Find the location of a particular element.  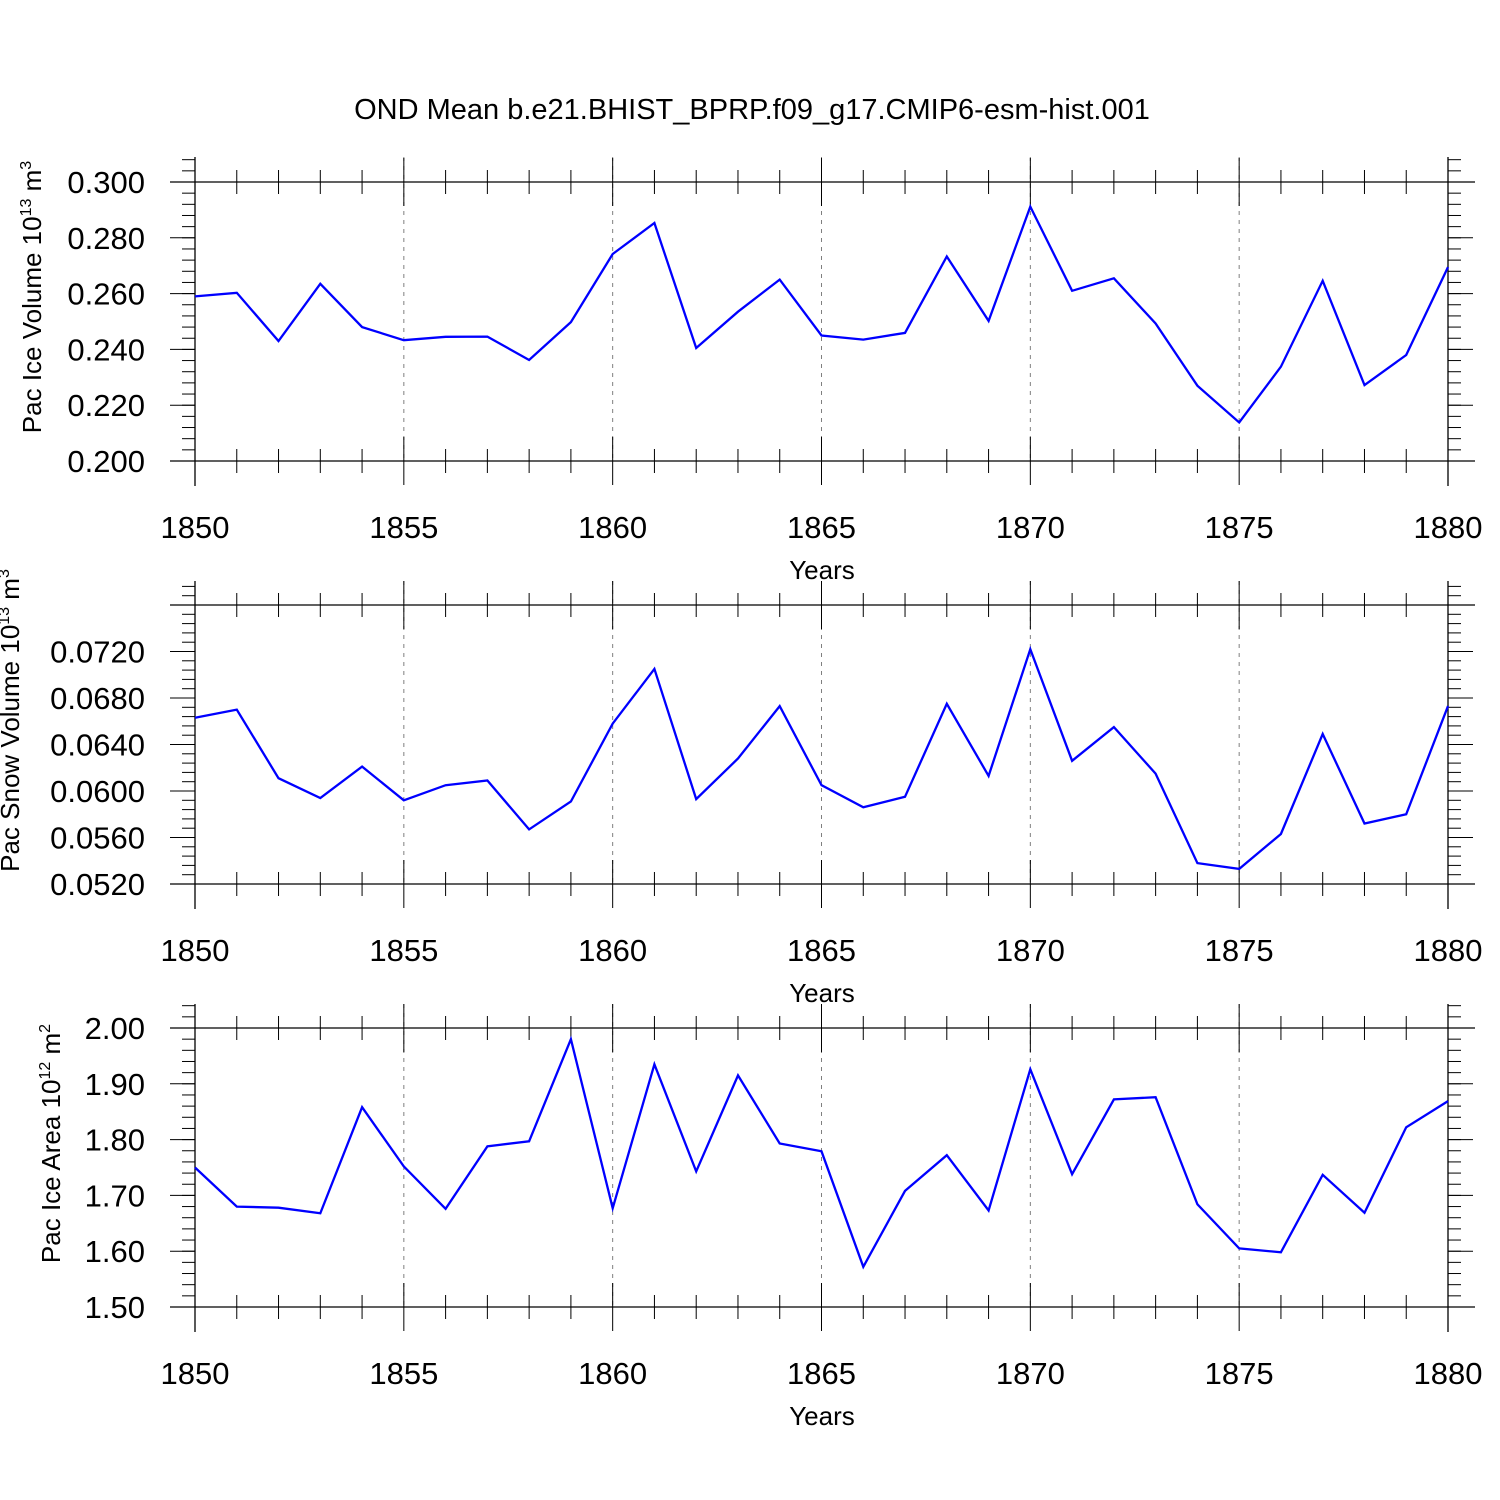

y-tick-label: 1.90 is located at coordinates (115, 1084).